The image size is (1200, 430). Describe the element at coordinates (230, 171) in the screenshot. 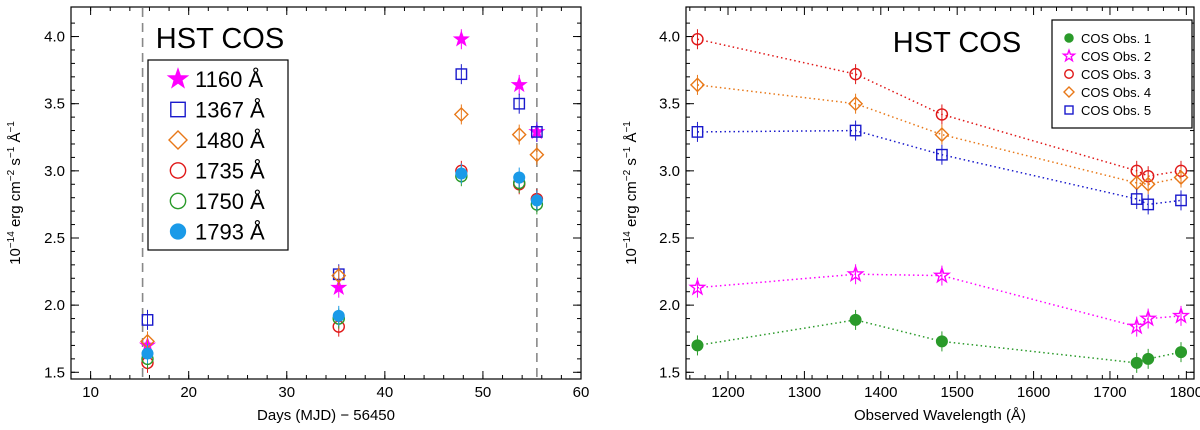

I see `legend-label: 1735 Å` at that location.